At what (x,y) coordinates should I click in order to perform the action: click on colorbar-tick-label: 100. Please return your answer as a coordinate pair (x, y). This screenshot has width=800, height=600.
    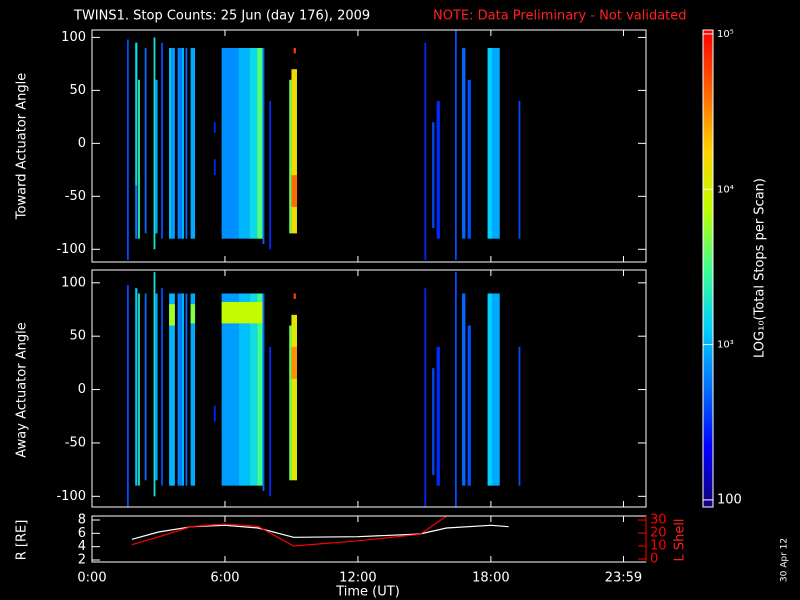
    Looking at the image, I should click on (729, 499).